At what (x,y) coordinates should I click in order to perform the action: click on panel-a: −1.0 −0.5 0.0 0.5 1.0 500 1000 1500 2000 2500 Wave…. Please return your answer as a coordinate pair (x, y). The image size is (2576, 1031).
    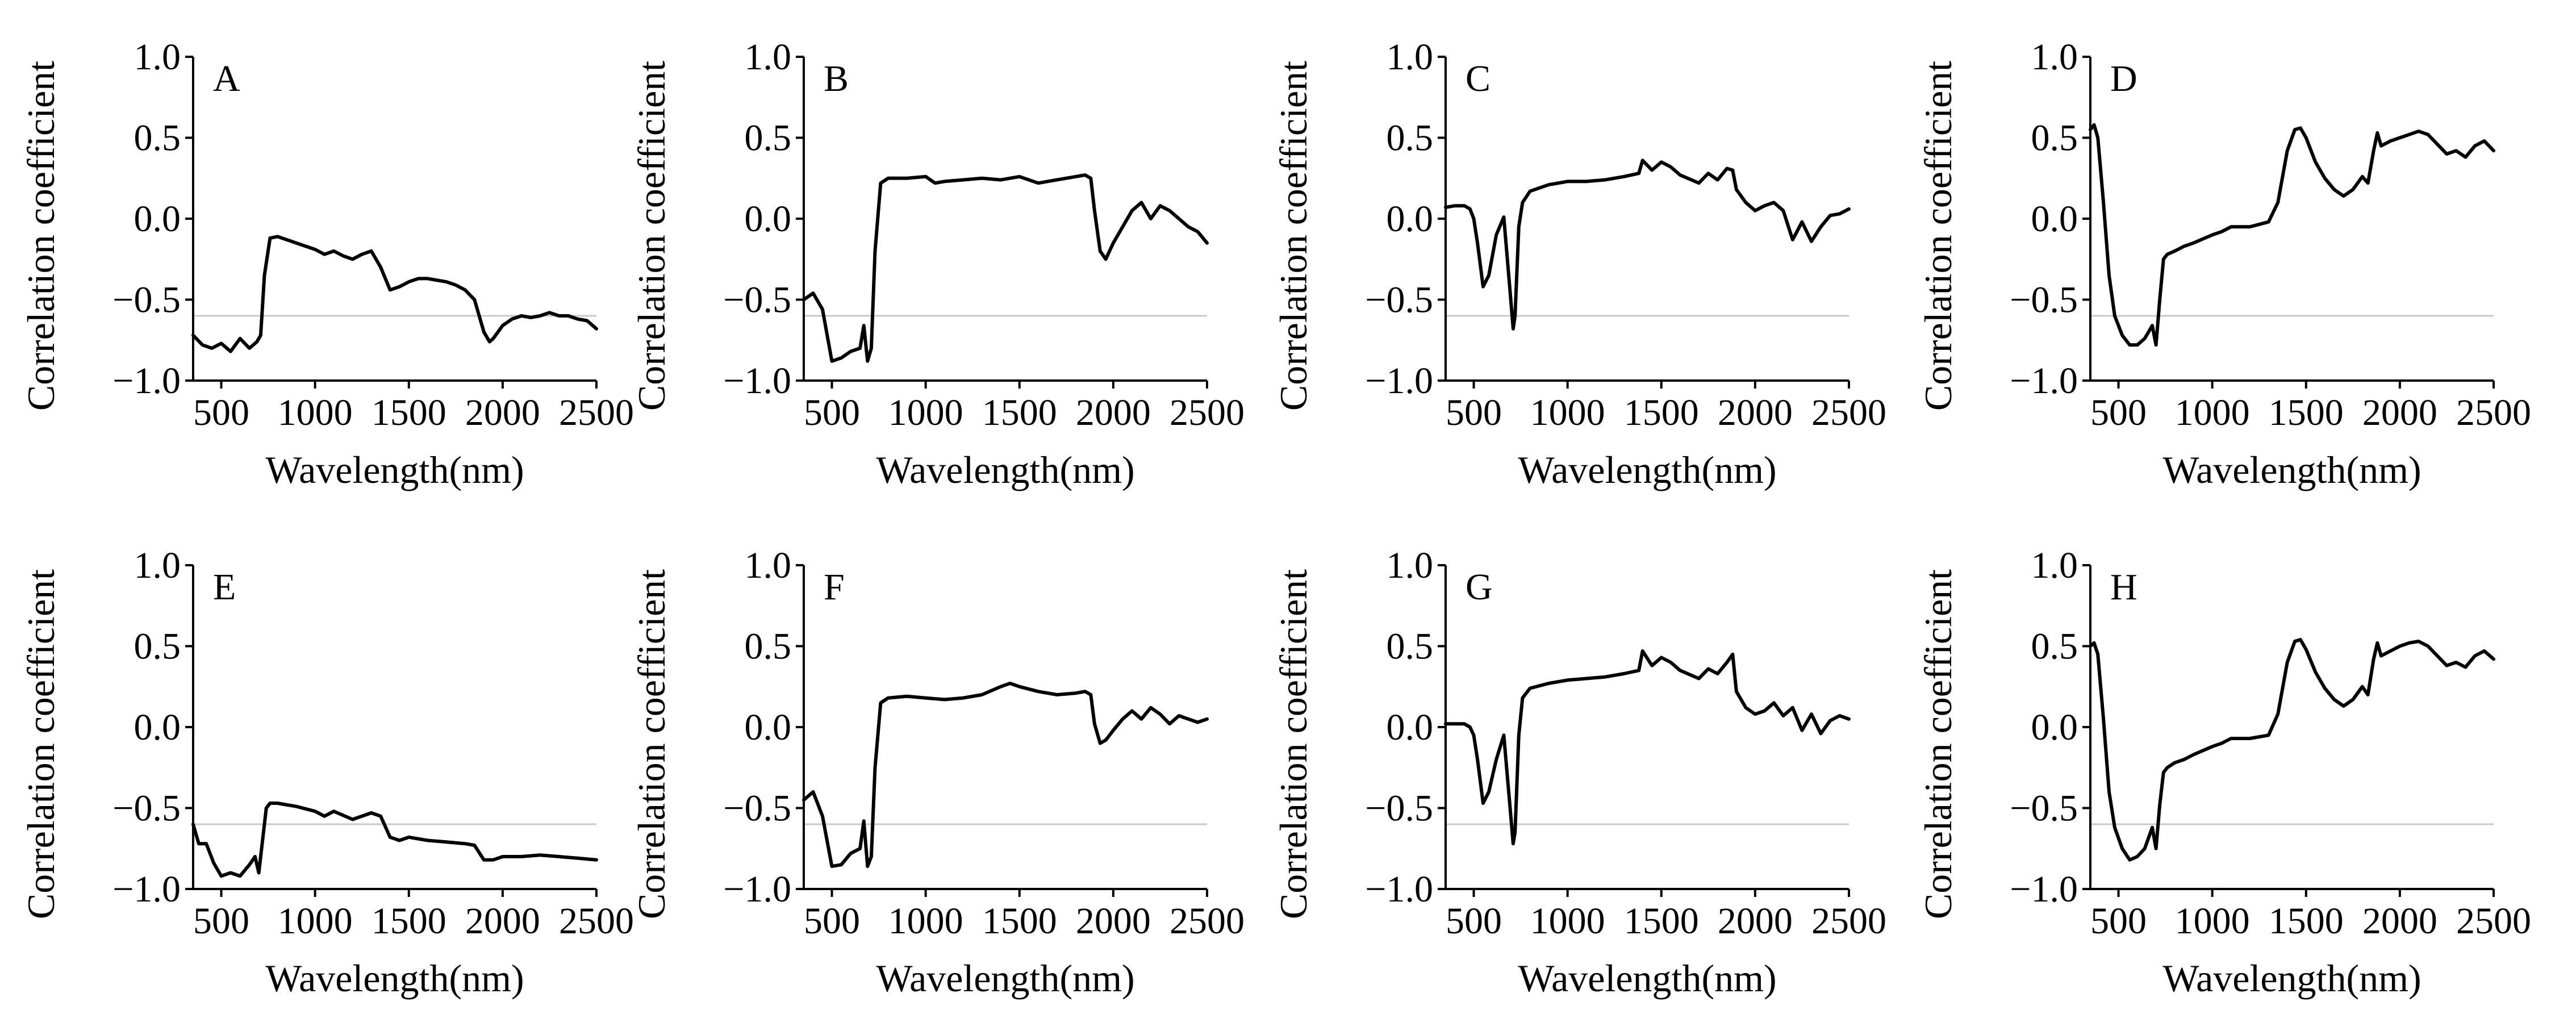
    Looking at the image, I should click on (326, 263).